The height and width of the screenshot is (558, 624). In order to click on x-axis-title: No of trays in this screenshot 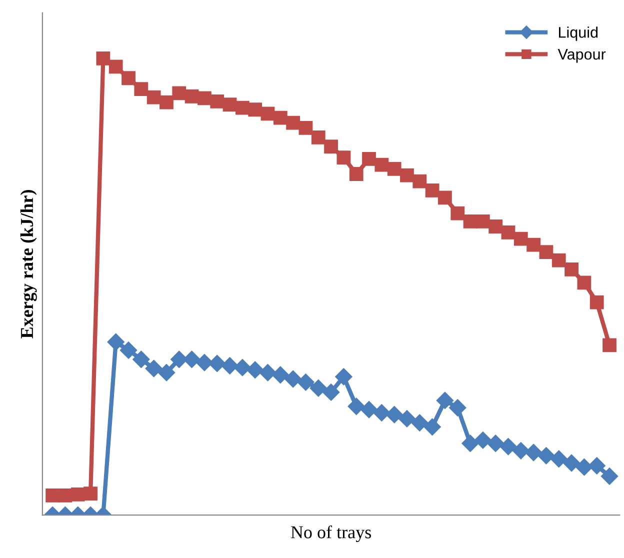, I will do `click(330, 533)`.